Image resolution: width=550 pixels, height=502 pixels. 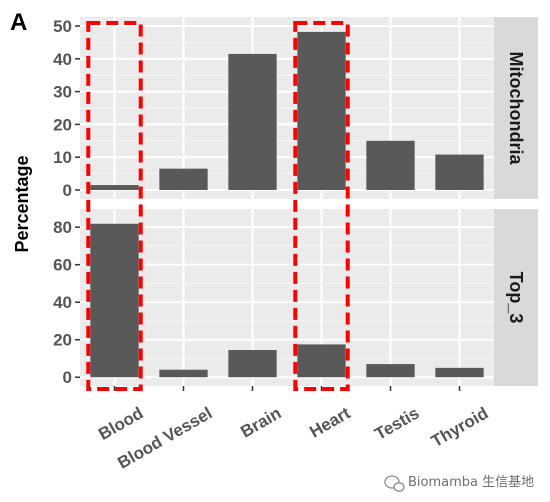 What do you see at coordinates (114, 206) in the screenshot?
I see `highlight-box-blood` at bounding box center [114, 206].